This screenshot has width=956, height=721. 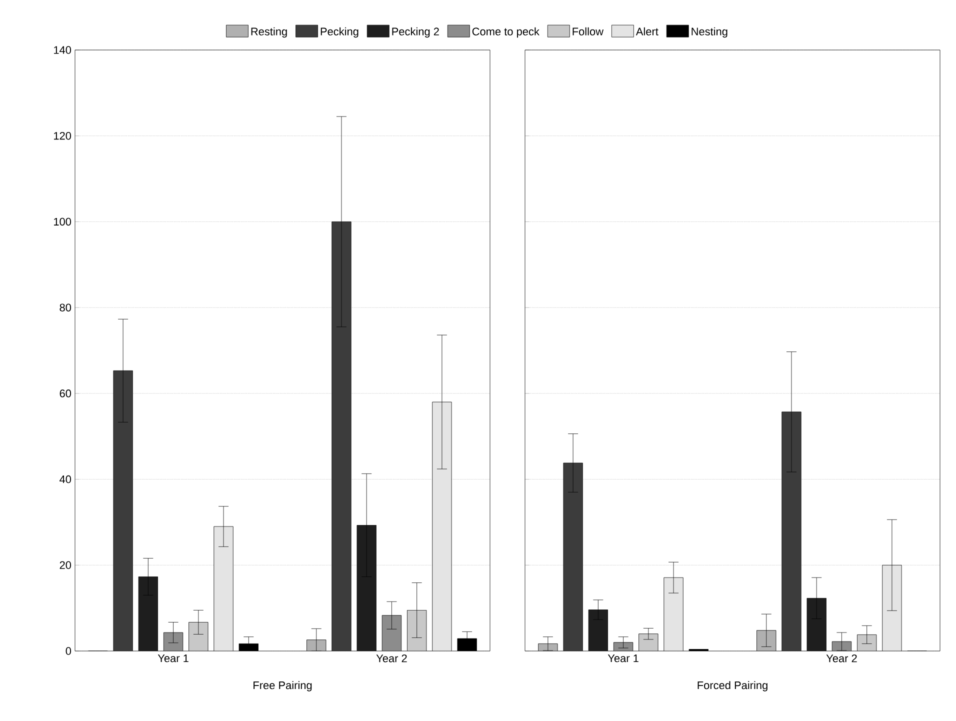 What do you see at coordinates (710, 32) in the screenshot?
I see `legend-label: Nesting` at bounding box center [710, 32].